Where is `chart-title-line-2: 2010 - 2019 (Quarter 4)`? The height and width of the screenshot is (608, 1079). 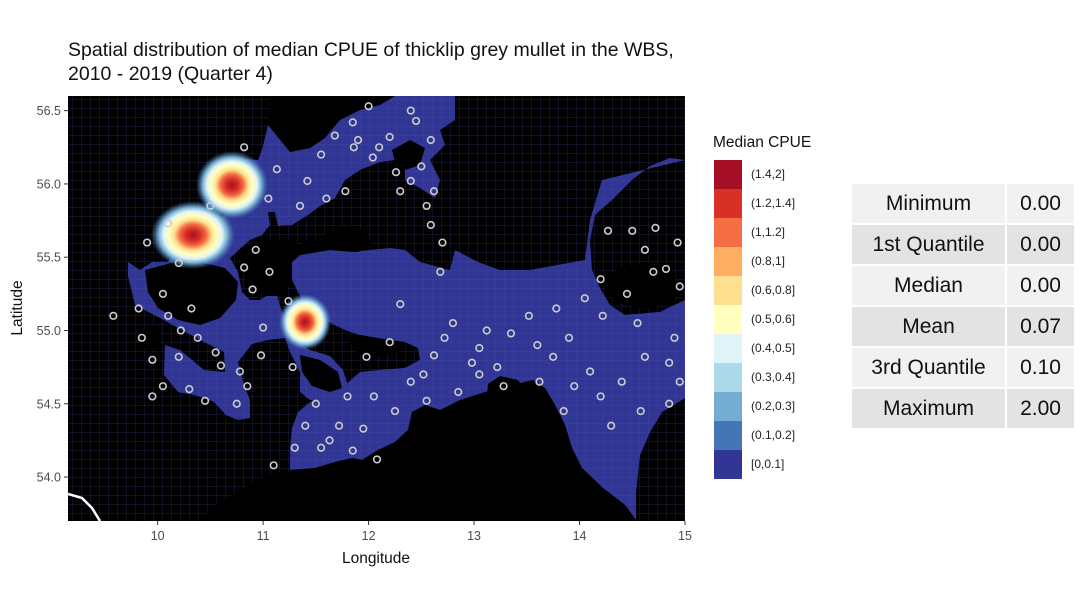 chart-title-line-2: 2010 - 2019 (Quarter 4) is located at coordinates (170, 74).